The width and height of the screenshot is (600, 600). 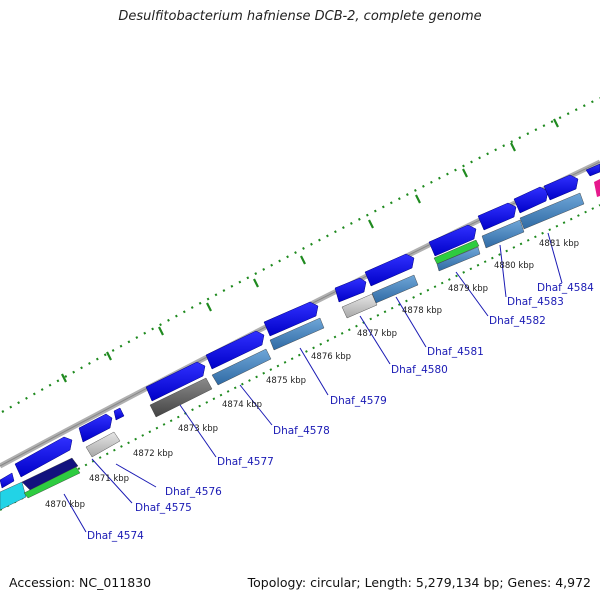 I want to click on gene-label: Dhaf_4583, so click(x=535, y=302).